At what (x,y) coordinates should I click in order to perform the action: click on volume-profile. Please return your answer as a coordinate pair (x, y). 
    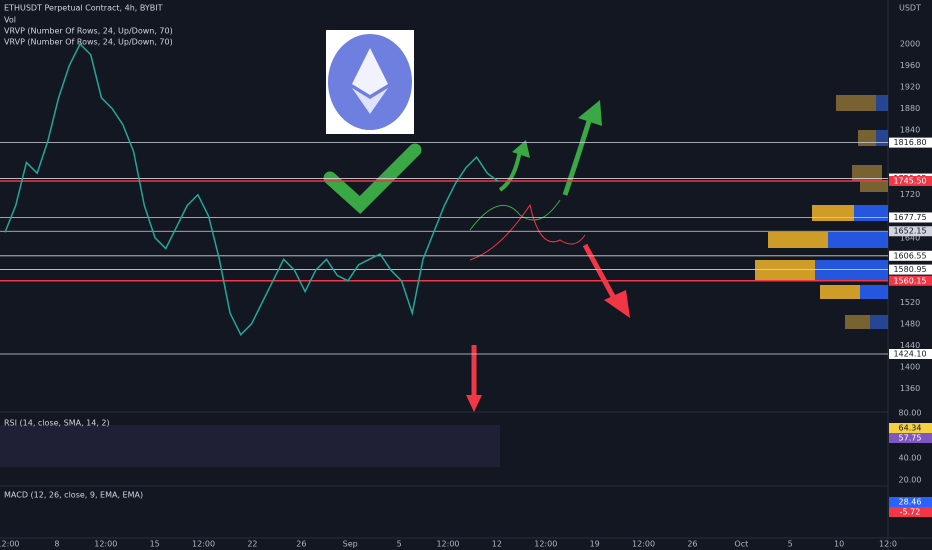
    Looking at the image, I should click on (821, 212).